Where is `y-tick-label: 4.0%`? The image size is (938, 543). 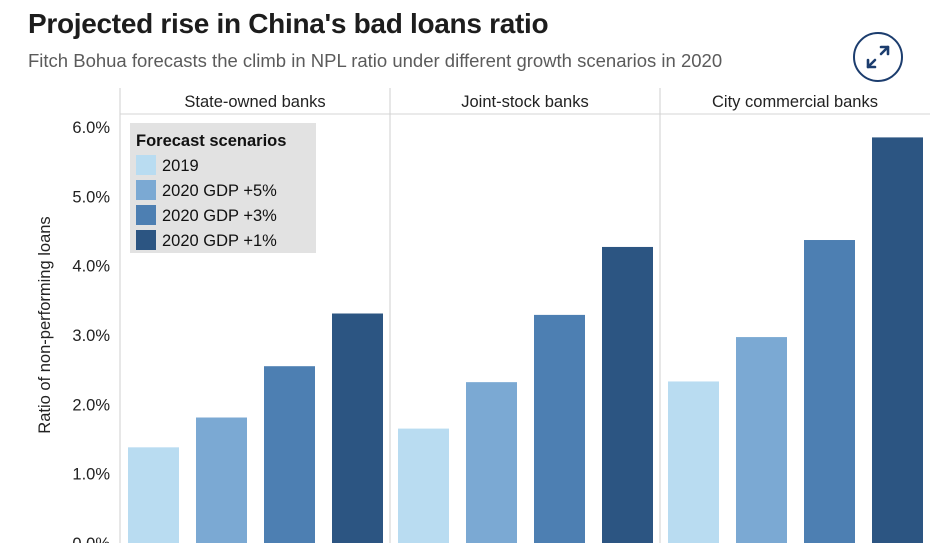 y-tick-label: 4.0% is located at coordinates (91, 267).